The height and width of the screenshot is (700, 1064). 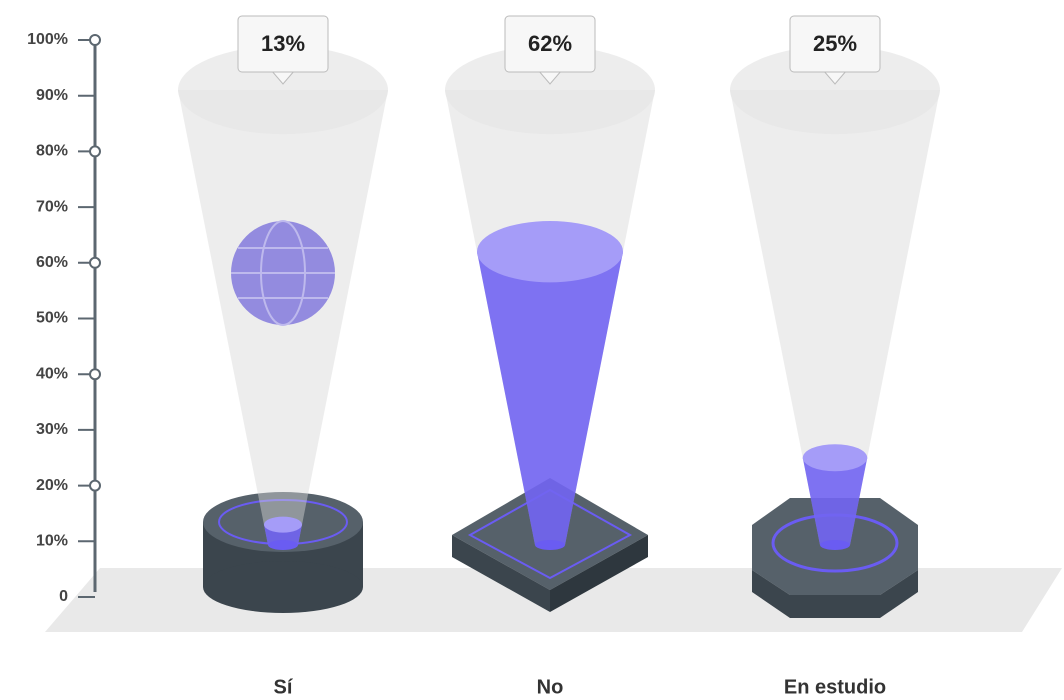 I want to click on y-tick-label: 60%, so click(x=52, y=262).